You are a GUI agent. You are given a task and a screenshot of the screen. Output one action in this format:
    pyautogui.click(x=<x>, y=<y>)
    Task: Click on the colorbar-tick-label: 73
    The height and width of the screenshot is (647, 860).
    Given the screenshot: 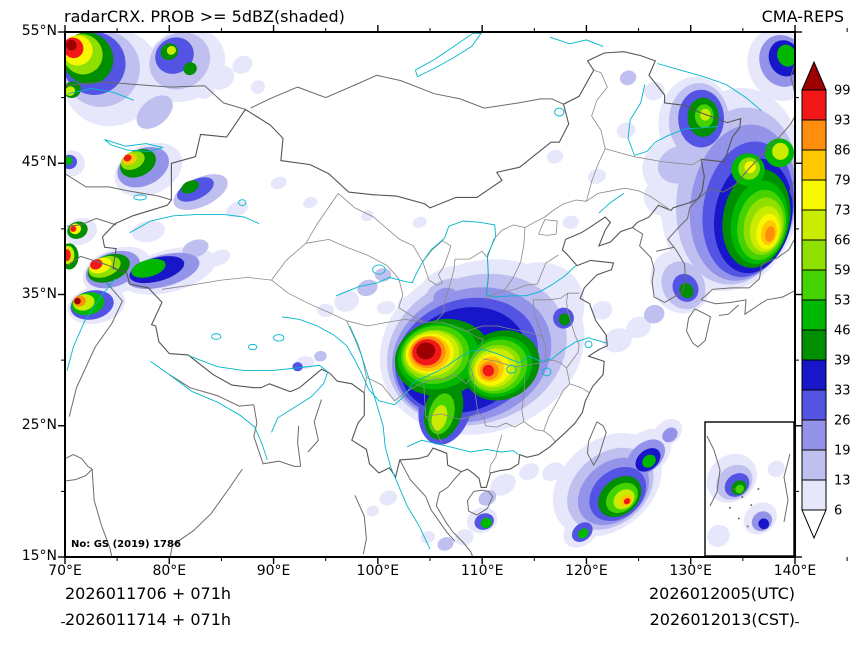 What is the action you would take?
    pyautogui.click(x=842, y=211)
    